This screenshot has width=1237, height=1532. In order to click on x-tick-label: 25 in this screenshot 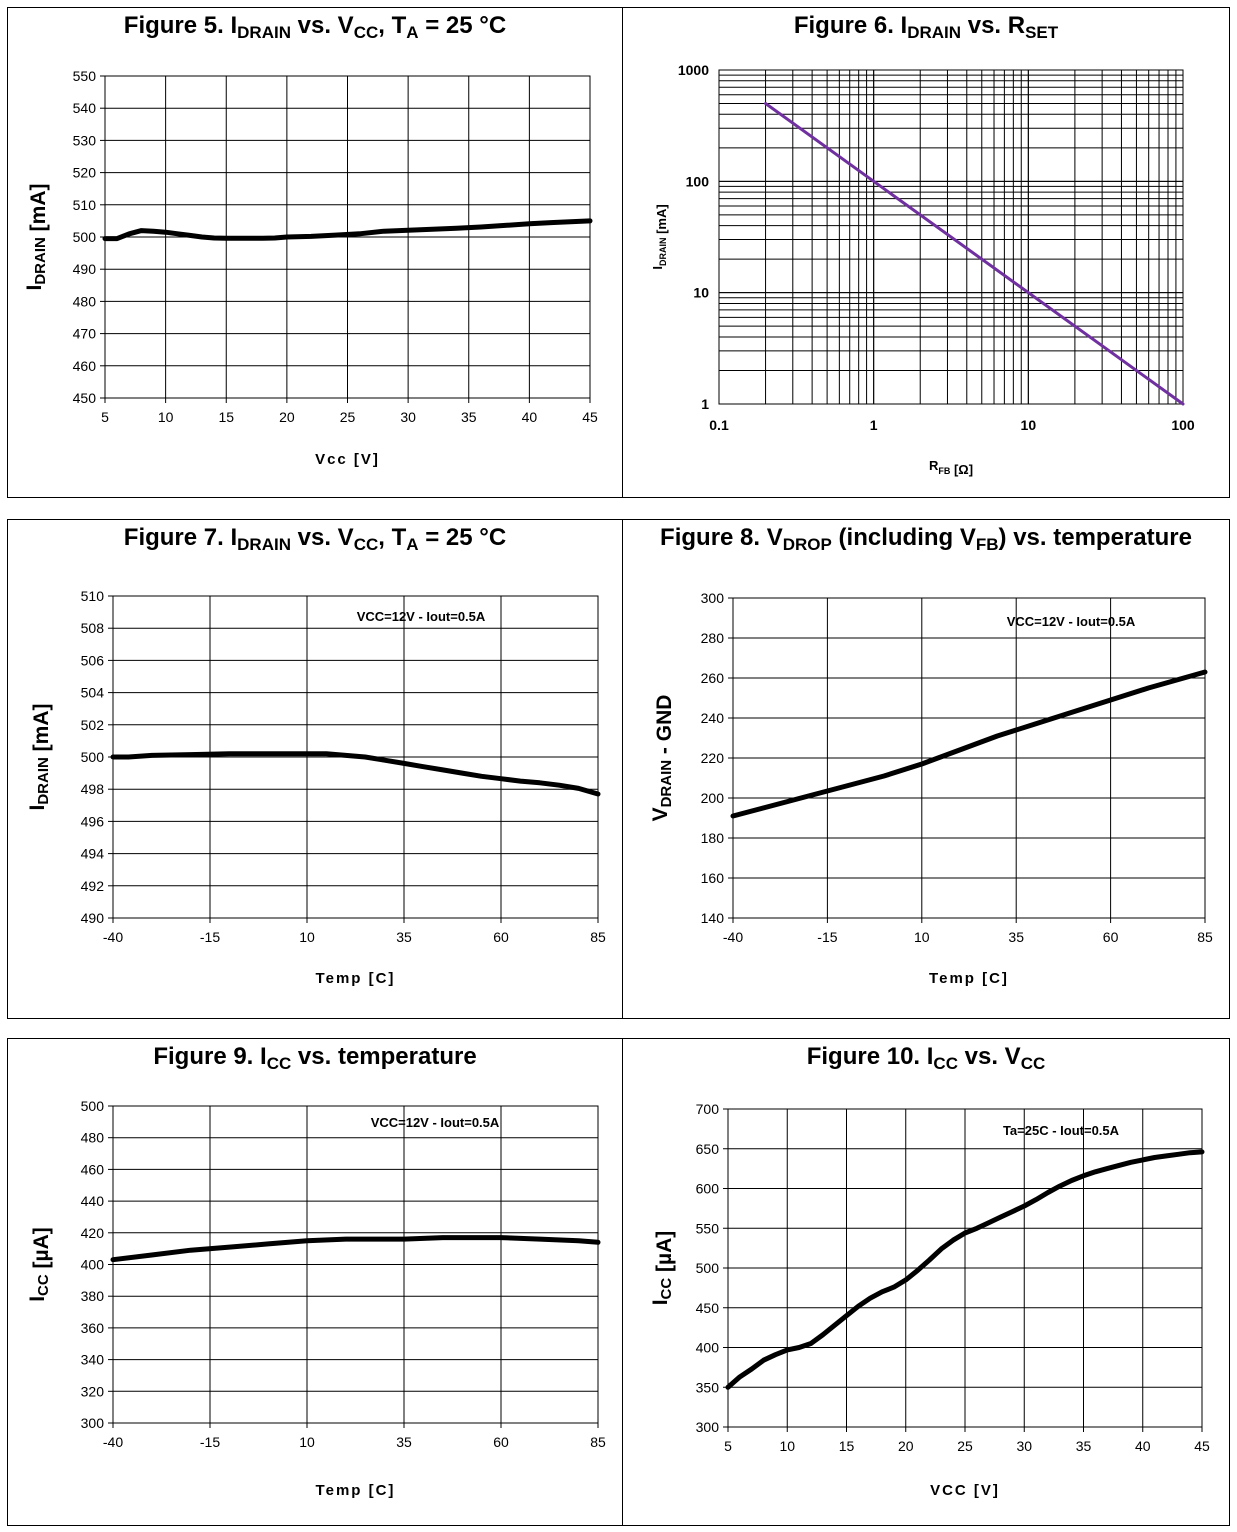, I will do `click(348, 417)`.